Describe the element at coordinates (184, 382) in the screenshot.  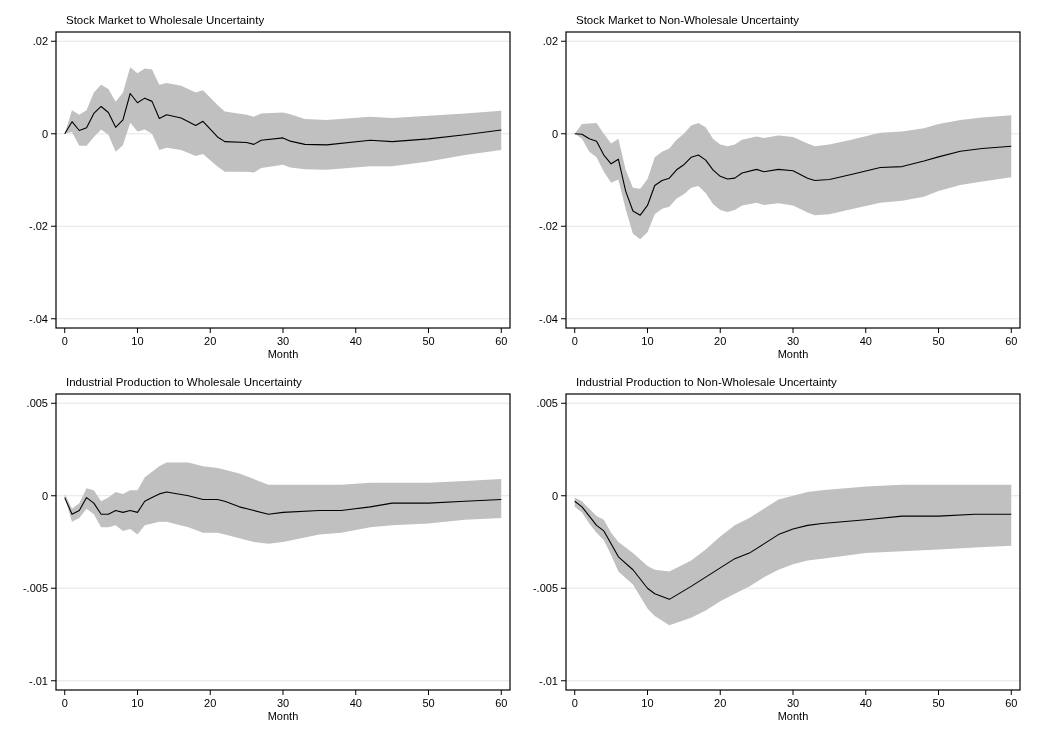
I see `chart-title: Industrial Production to Wholesale Uncertainty` at that location.